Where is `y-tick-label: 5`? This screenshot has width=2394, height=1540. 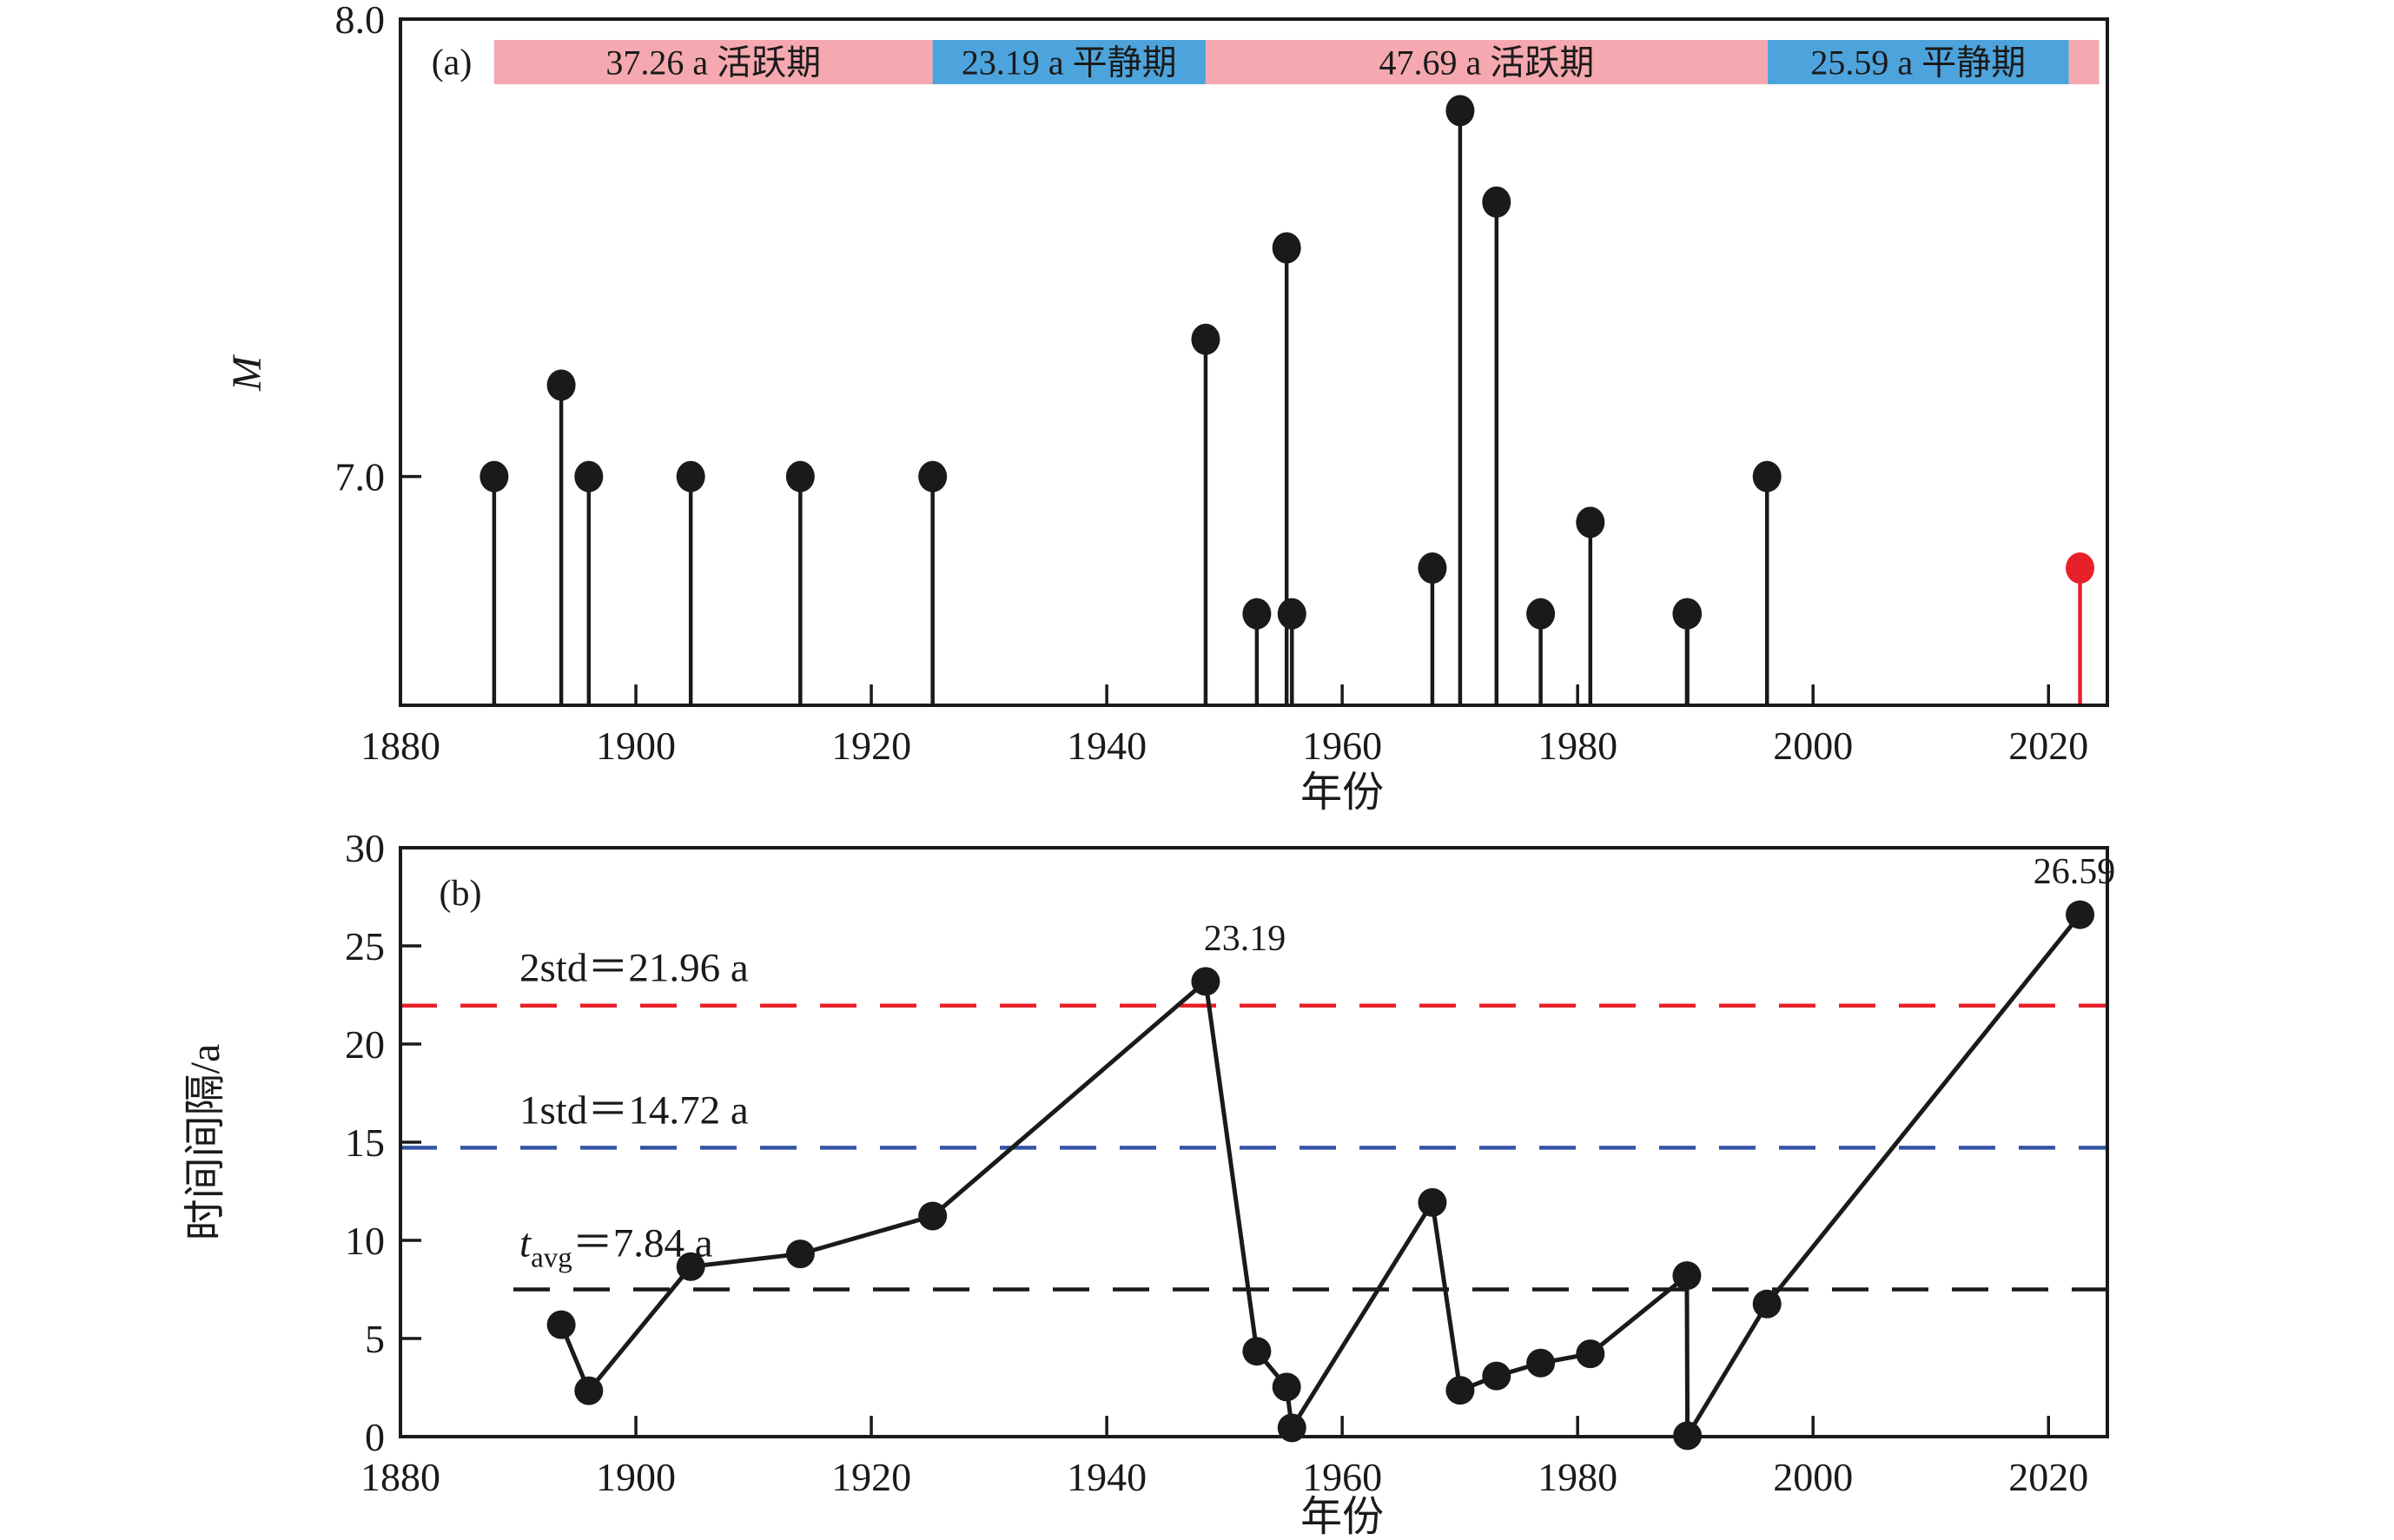
y-tick-label: 5 is located at coordinates (375, 1339).